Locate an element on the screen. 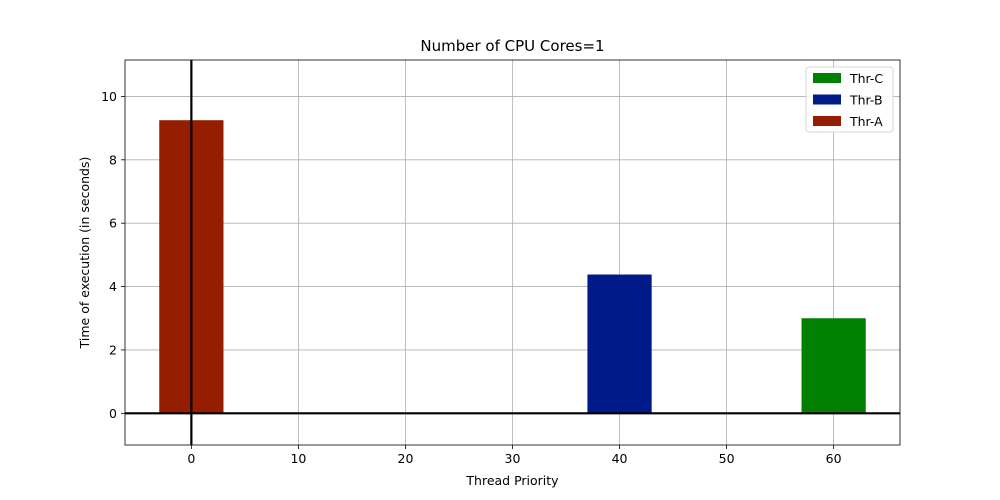 This screenshot has height=500, width=1000. x-tick-label: 30 is located at coordinates (513, 458).